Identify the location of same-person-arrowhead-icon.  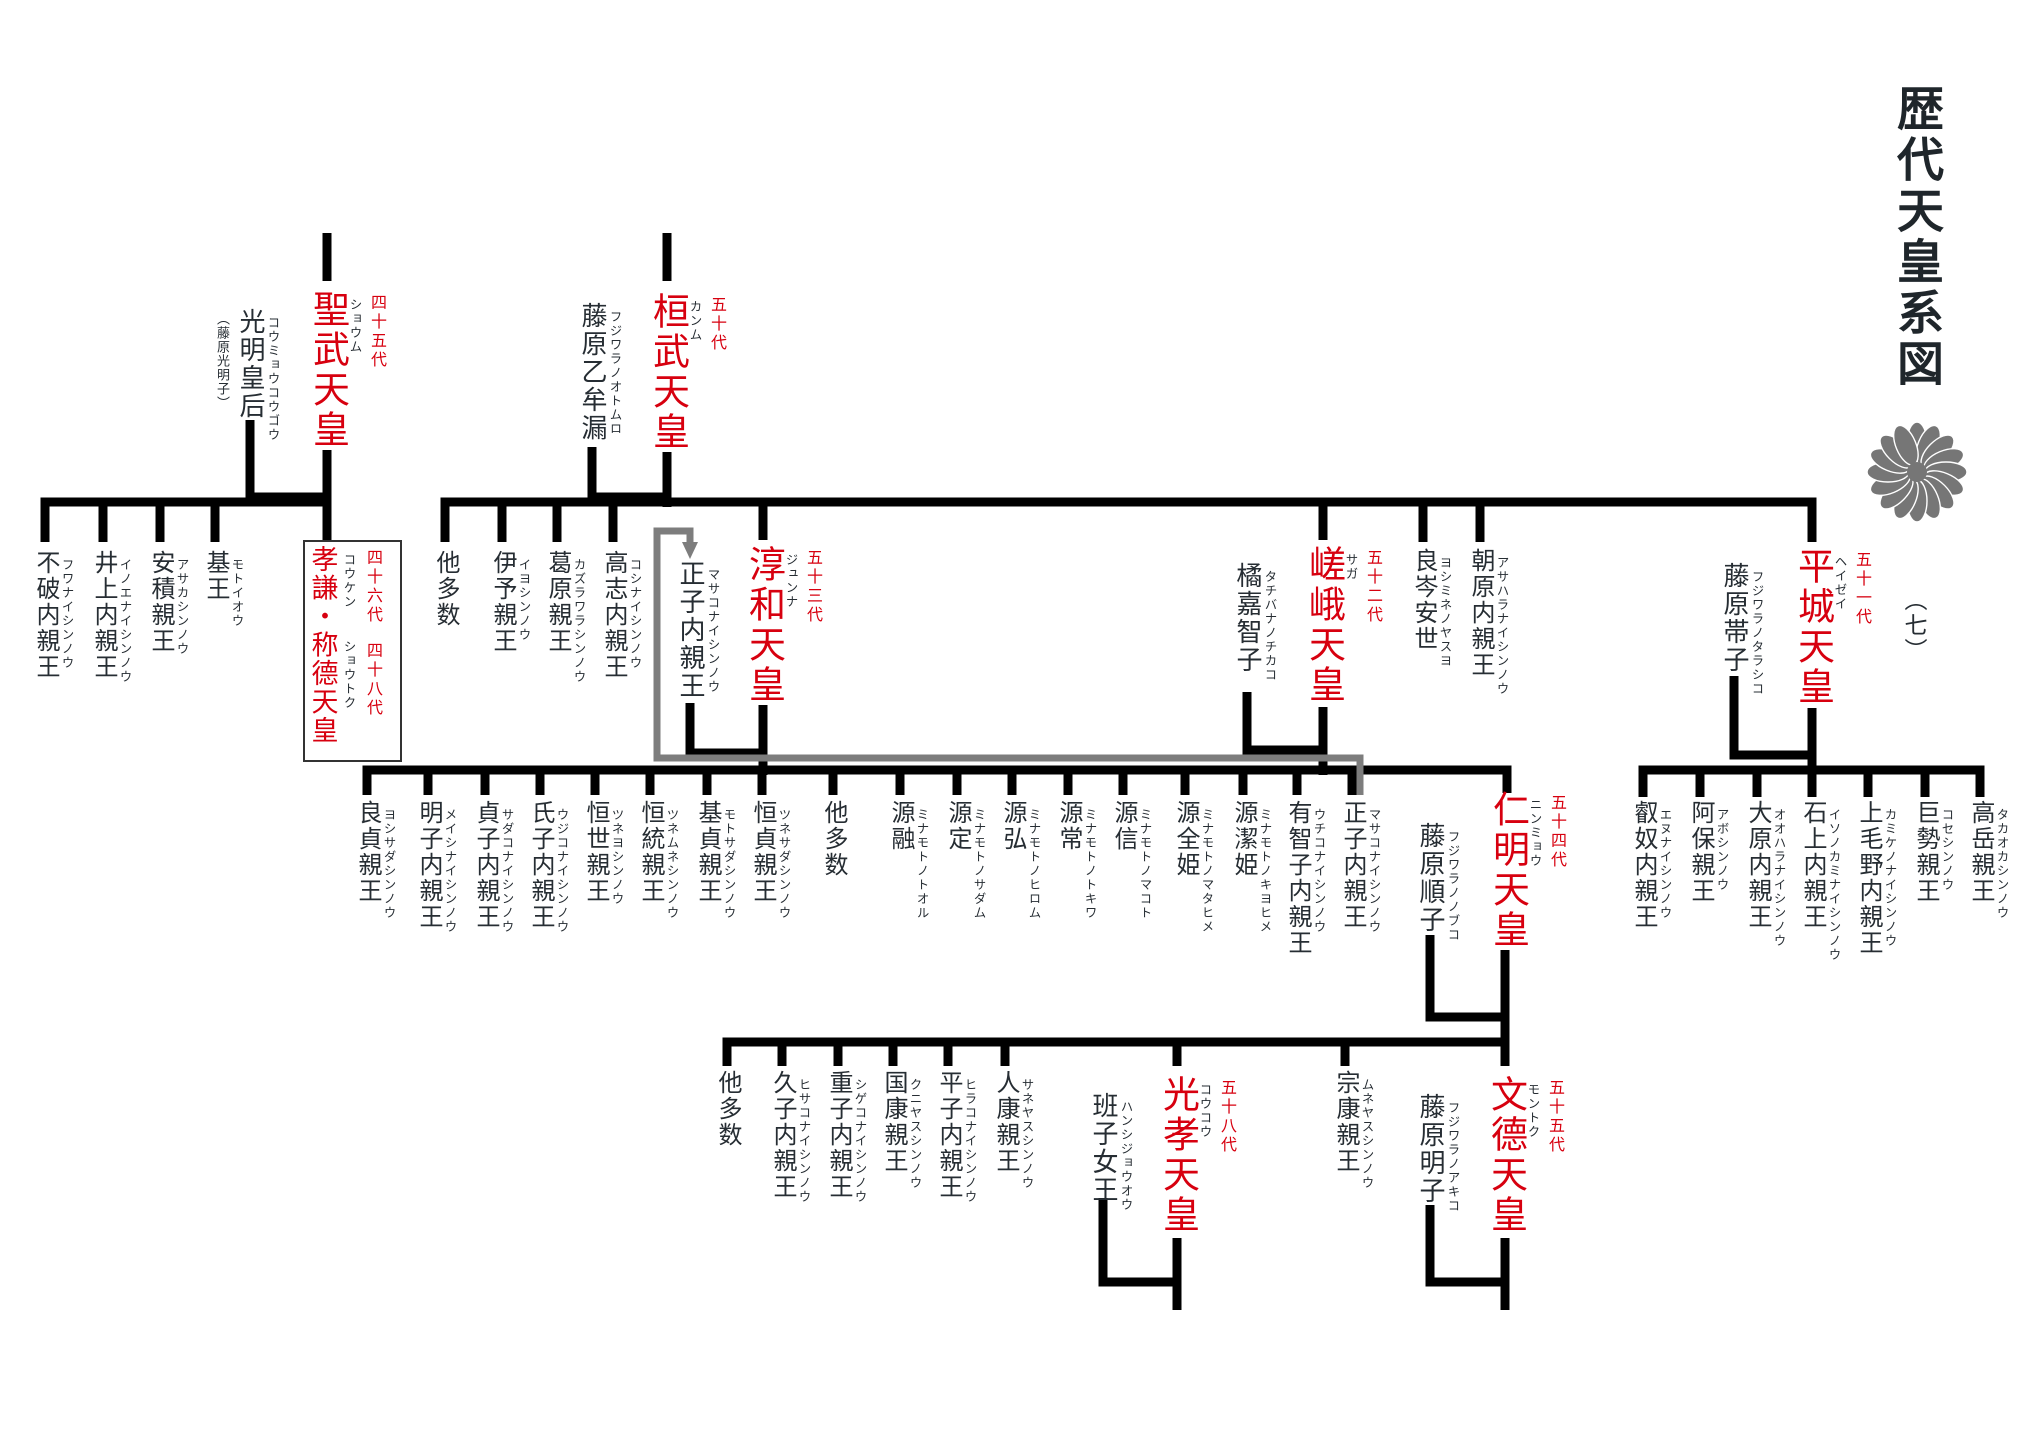
(690, 550).